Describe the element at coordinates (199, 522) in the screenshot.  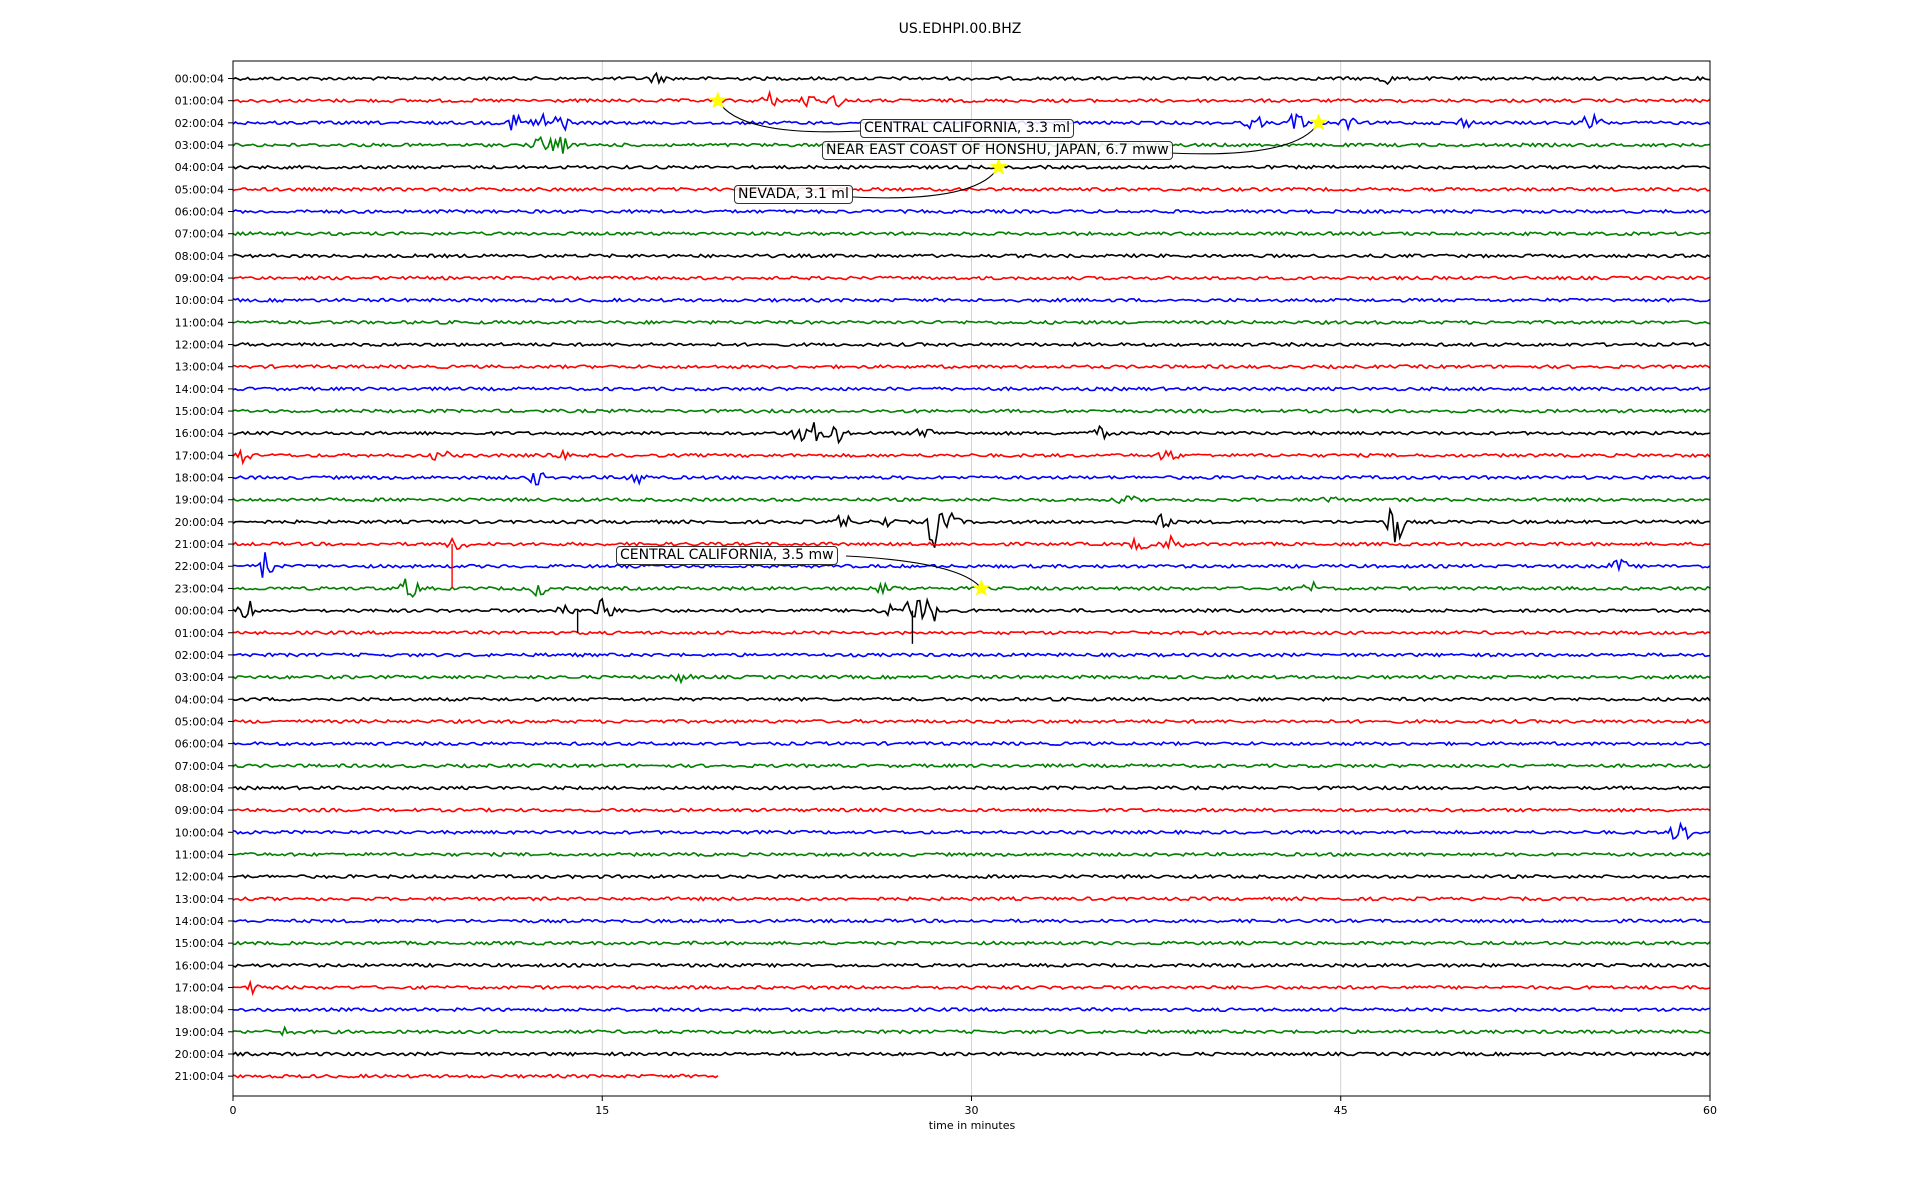
I see `row-label-20: 20:00:04` at that location.